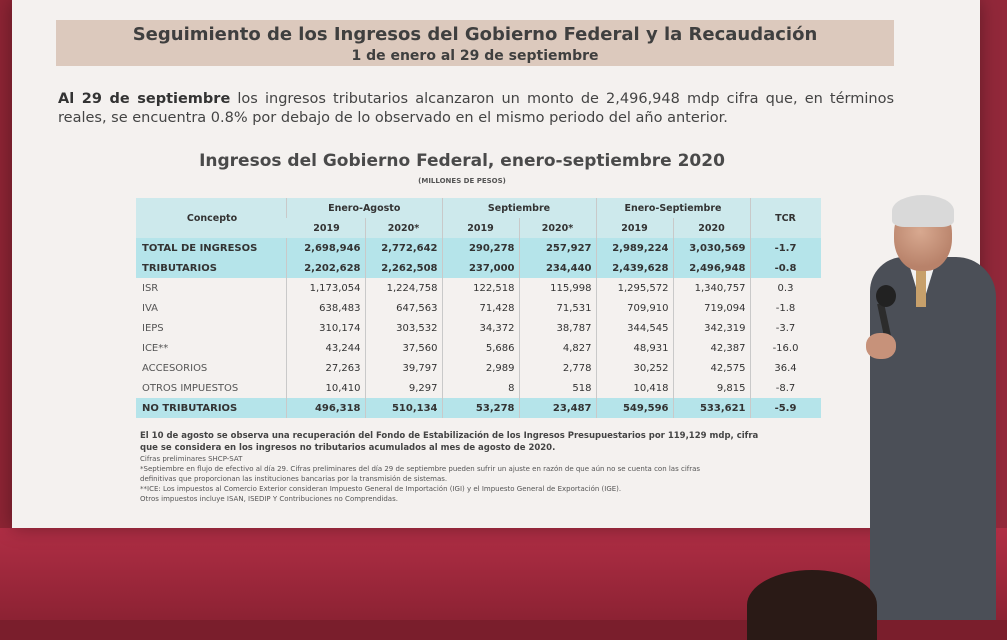 This screenshot has width=1007, height=640. What do you see at coordinates (325, 268) in the screenshot?
I see `cell: 2,202,628` at bounding box center [325, 268].